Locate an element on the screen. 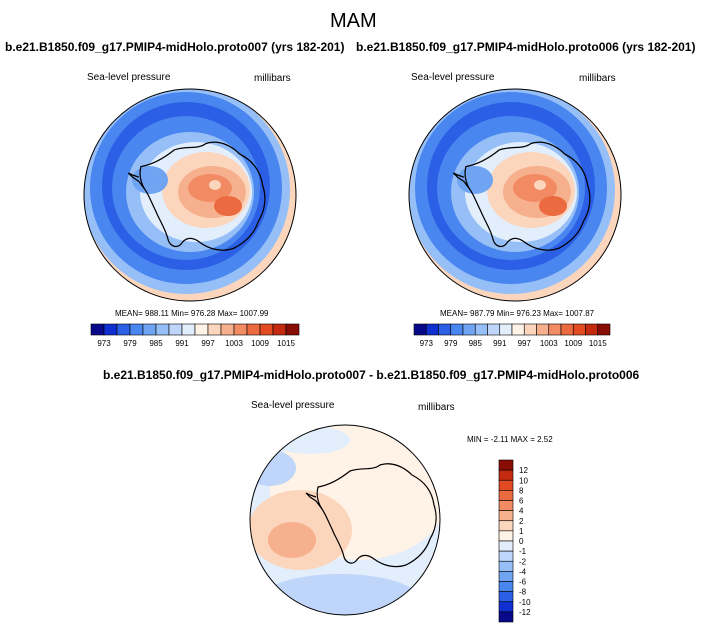 This screenshot has width=705, height=631. diff-colorbar-tick-label: -12 is located at coordinates (525, 612).